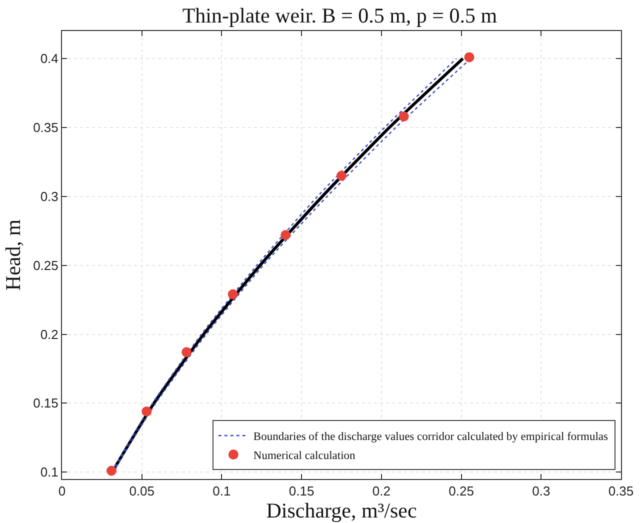  Describe the element at coordinates (49, 196) in the screenshot. I see `y-tick-label: 0.3` at that location.